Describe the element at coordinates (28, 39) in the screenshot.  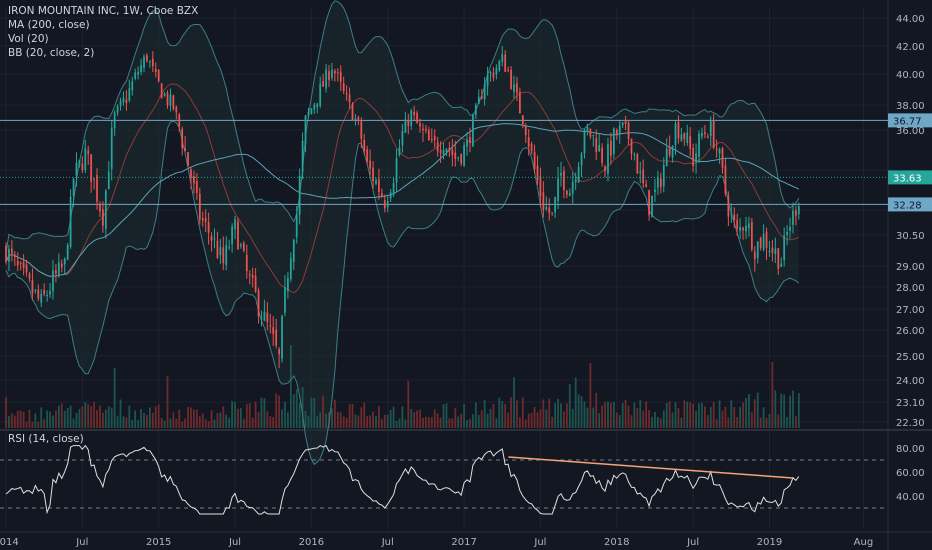
I see `vol-legend: Vol (20)` at that location.